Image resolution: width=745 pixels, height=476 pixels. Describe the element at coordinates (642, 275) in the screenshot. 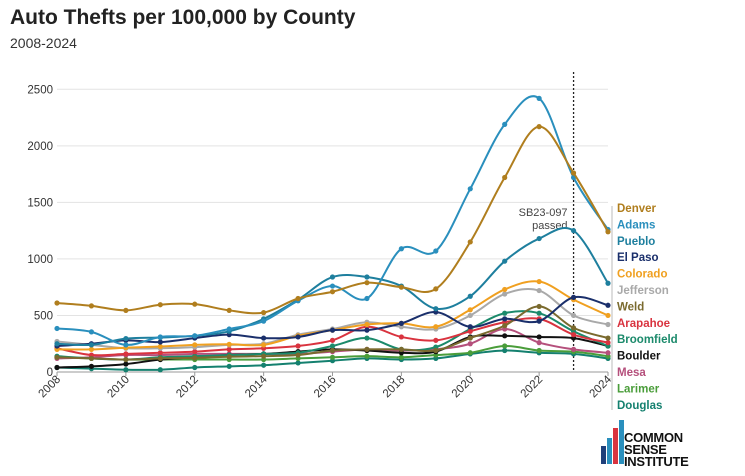

I see `legend-item-colorado: Colorado` at that location.